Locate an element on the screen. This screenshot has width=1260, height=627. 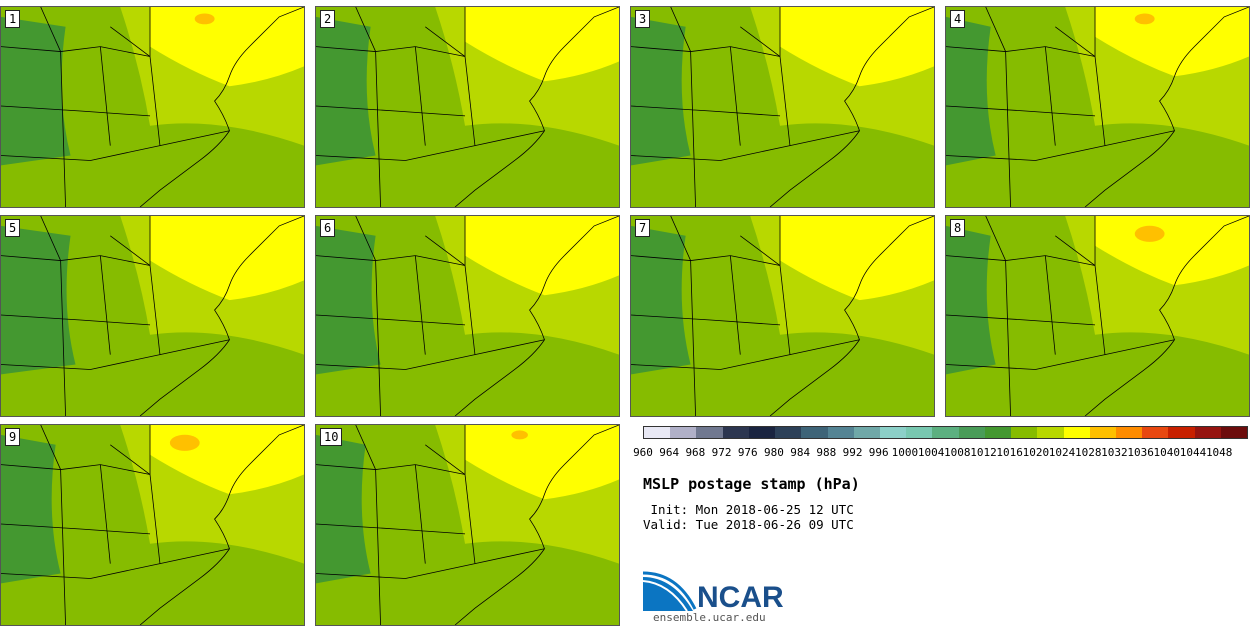
ncar-logo-text: NCAR is located at coordinates (740, 597).